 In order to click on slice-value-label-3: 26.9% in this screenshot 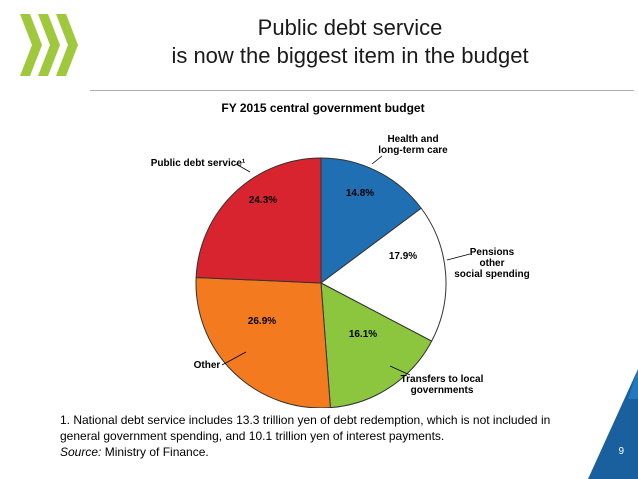, I will do `click(262, 321)`.